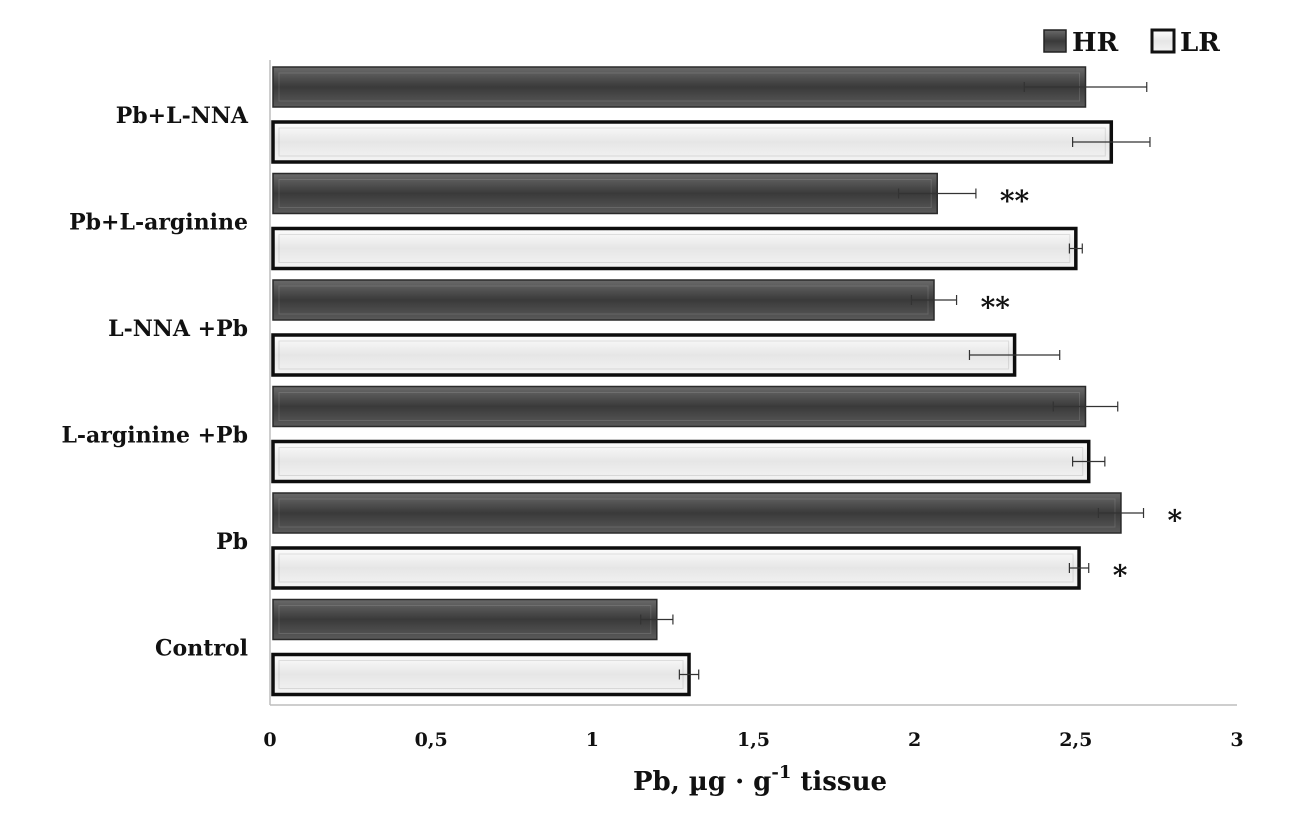 The height and width of the screenshot is (838, 1311). Describe the element at coordinates (592, 740) in the screenshot. I see `x-tick-label-2: 1` at that location.